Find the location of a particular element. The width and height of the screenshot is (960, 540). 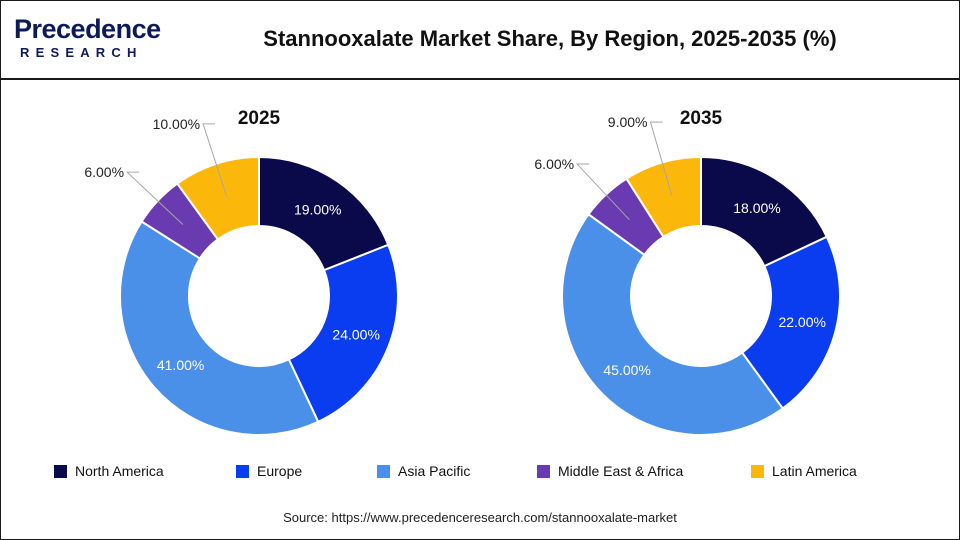

legend-label: Europe is located at coordinates (280, 471).